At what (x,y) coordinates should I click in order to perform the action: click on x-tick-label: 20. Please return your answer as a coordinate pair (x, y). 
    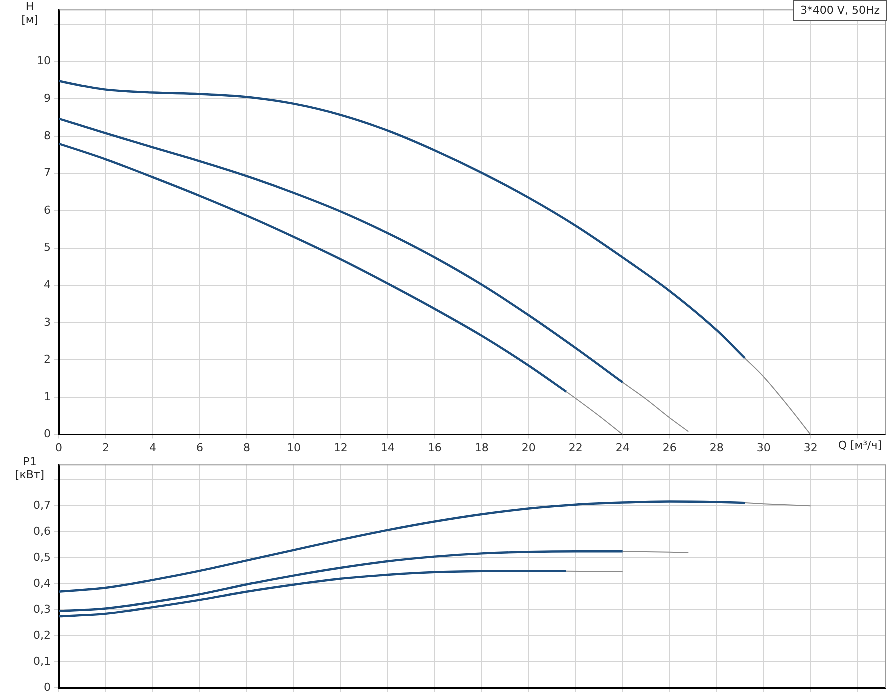
    Looking at the image, I should click on (529, 447).